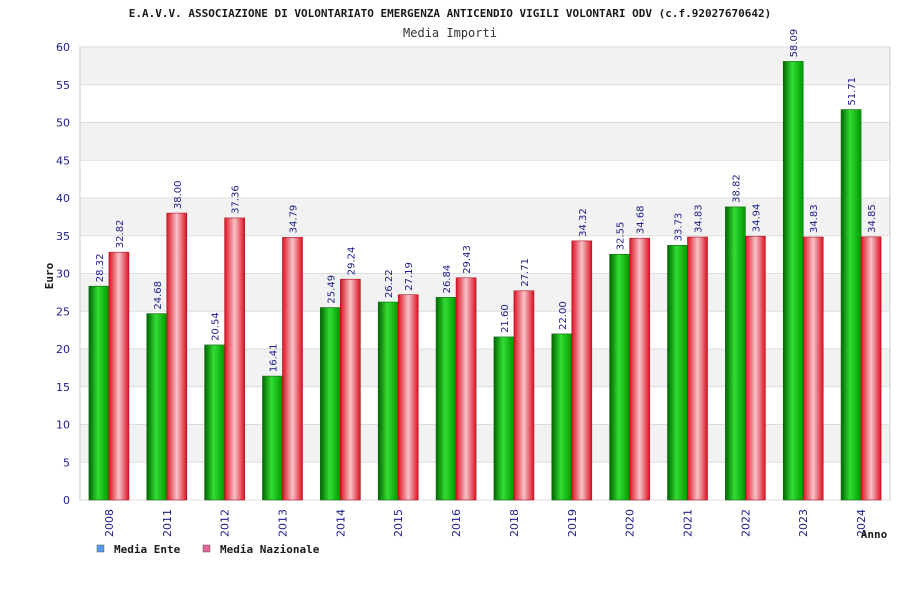 The width and height of the screenshot is (900, 600). I want to click on legend: Media Ente Media Nazionale, so click(208, 549).